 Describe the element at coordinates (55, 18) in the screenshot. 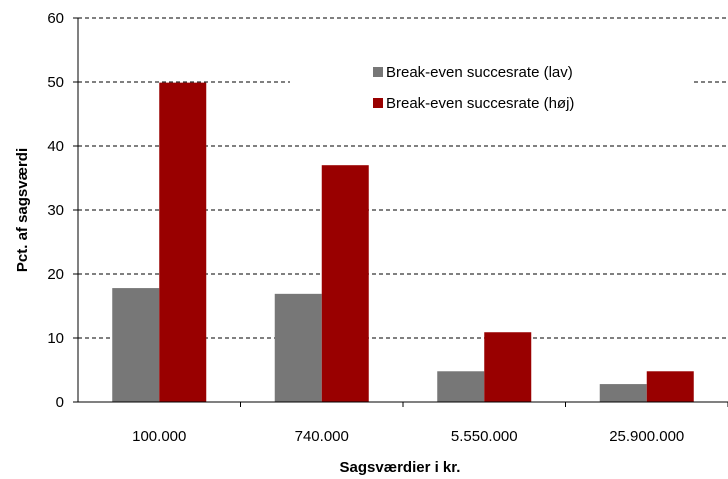

I see `y-tick-label: 60` at that location.